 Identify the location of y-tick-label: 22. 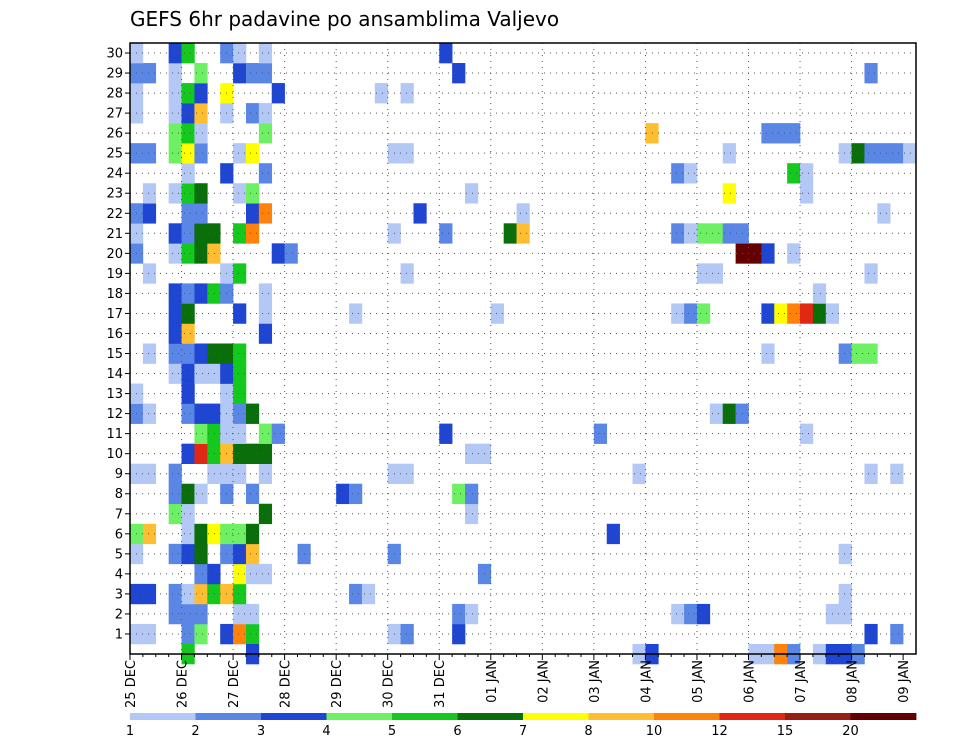
(114, 214).